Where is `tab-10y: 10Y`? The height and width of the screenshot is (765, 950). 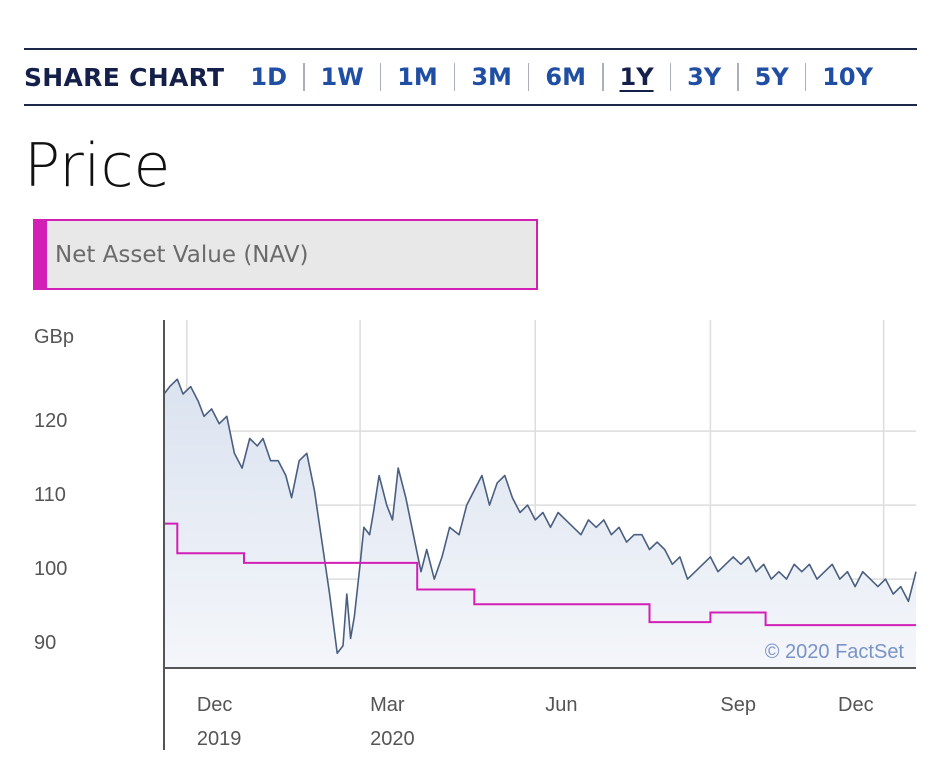
tab-10y: 10Y is located at coordinates (848, 77).